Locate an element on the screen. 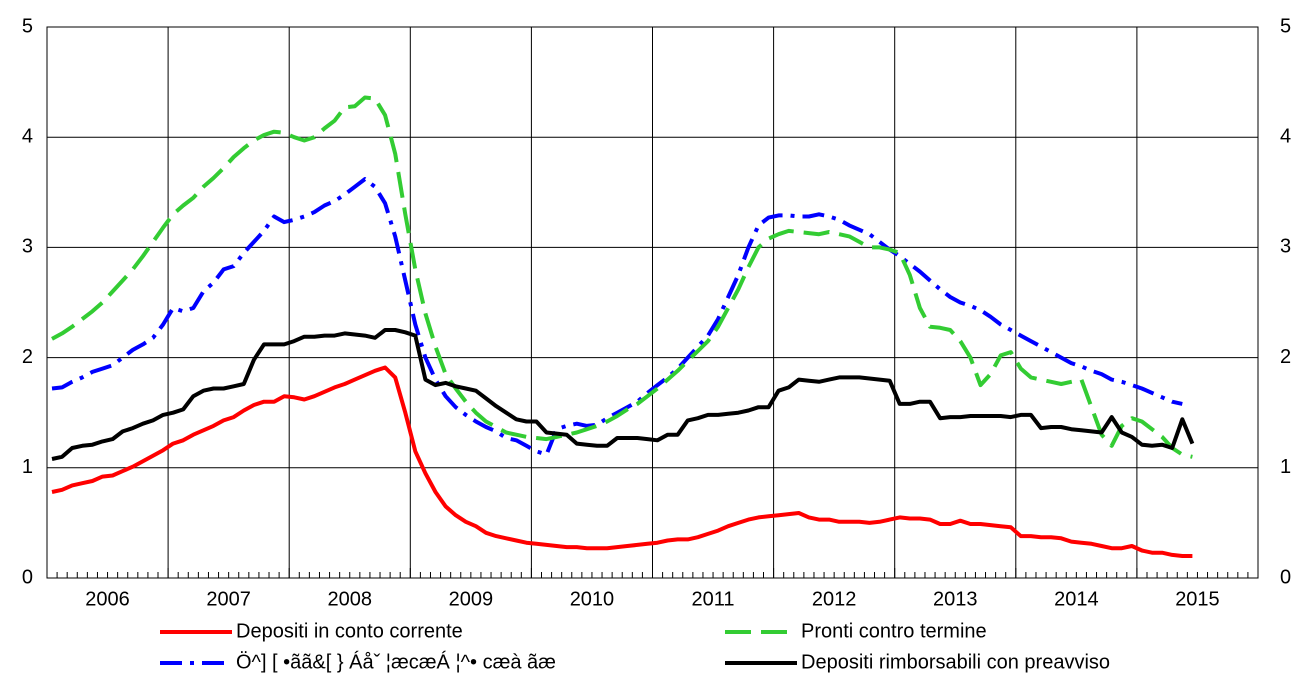 This screenshot has width=1296, height=675. y-tick-label: 5 is located at coordinates (27, 26).